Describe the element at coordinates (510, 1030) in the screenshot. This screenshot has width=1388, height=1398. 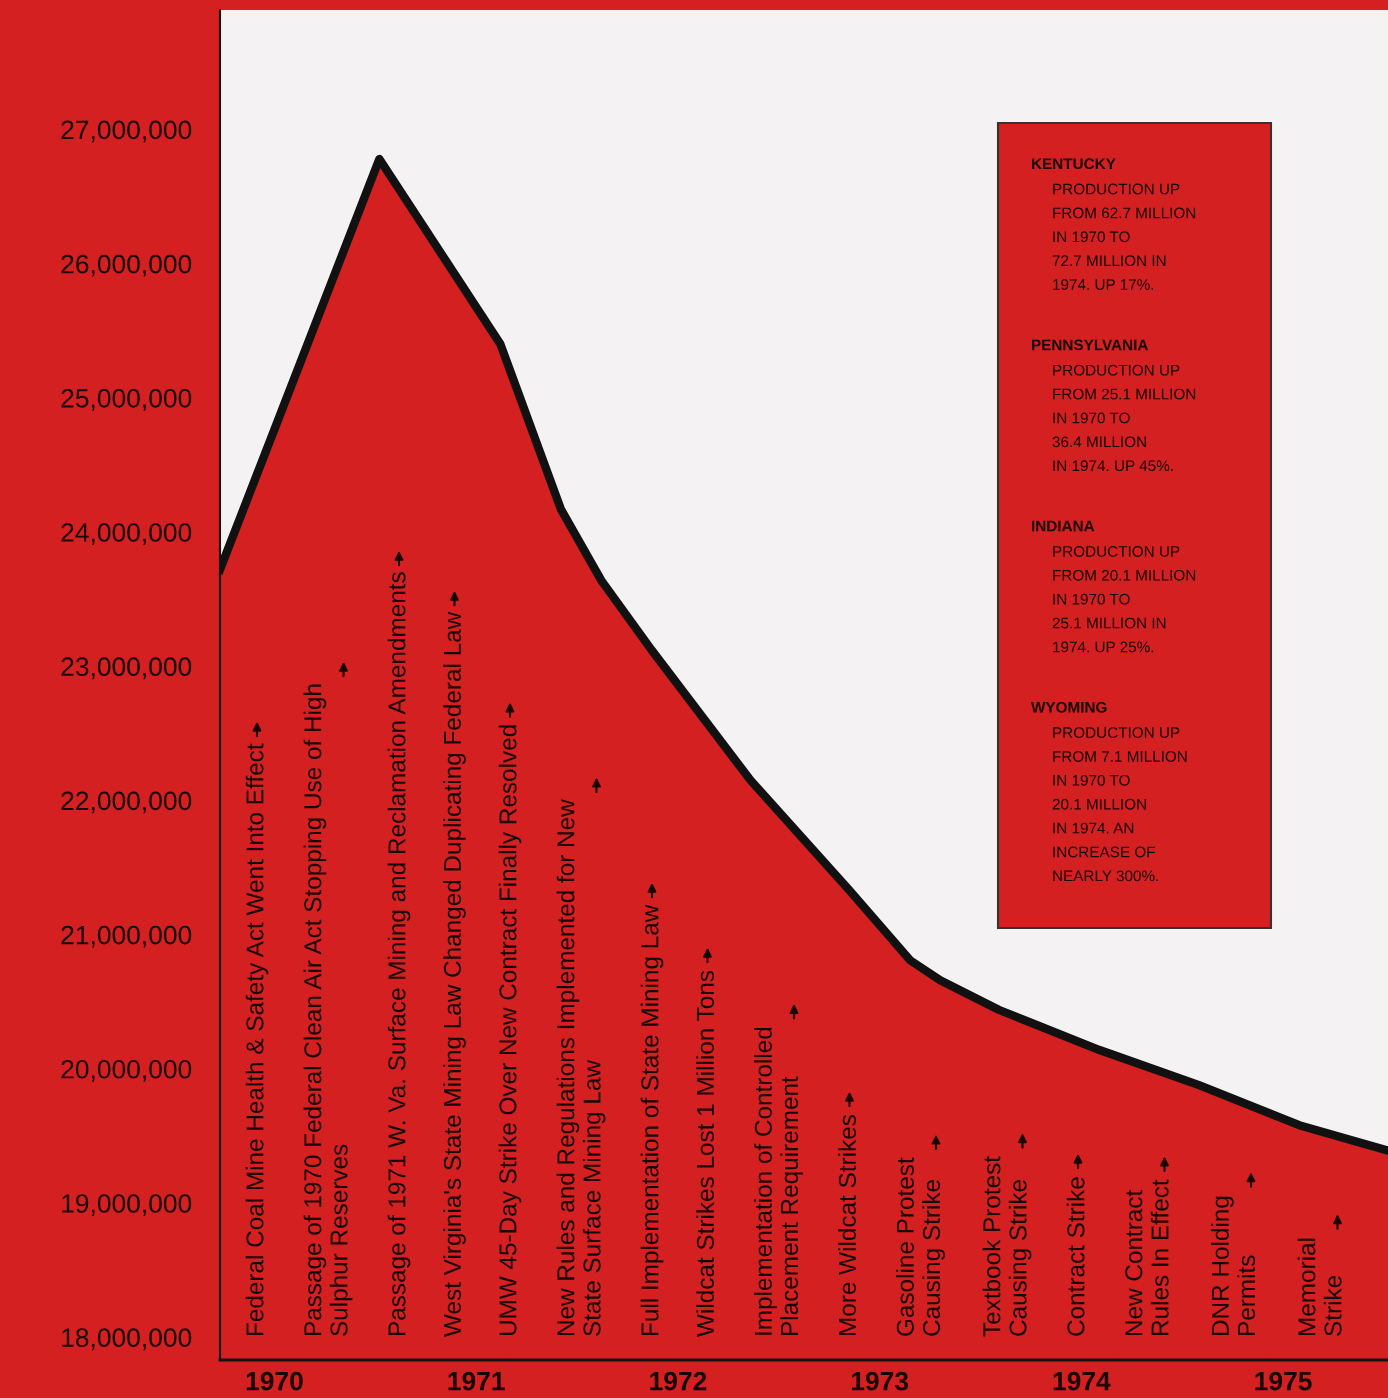
I see `annotation: UMW 45-Day Strike Over New Contract Finally Resolved` at that location.